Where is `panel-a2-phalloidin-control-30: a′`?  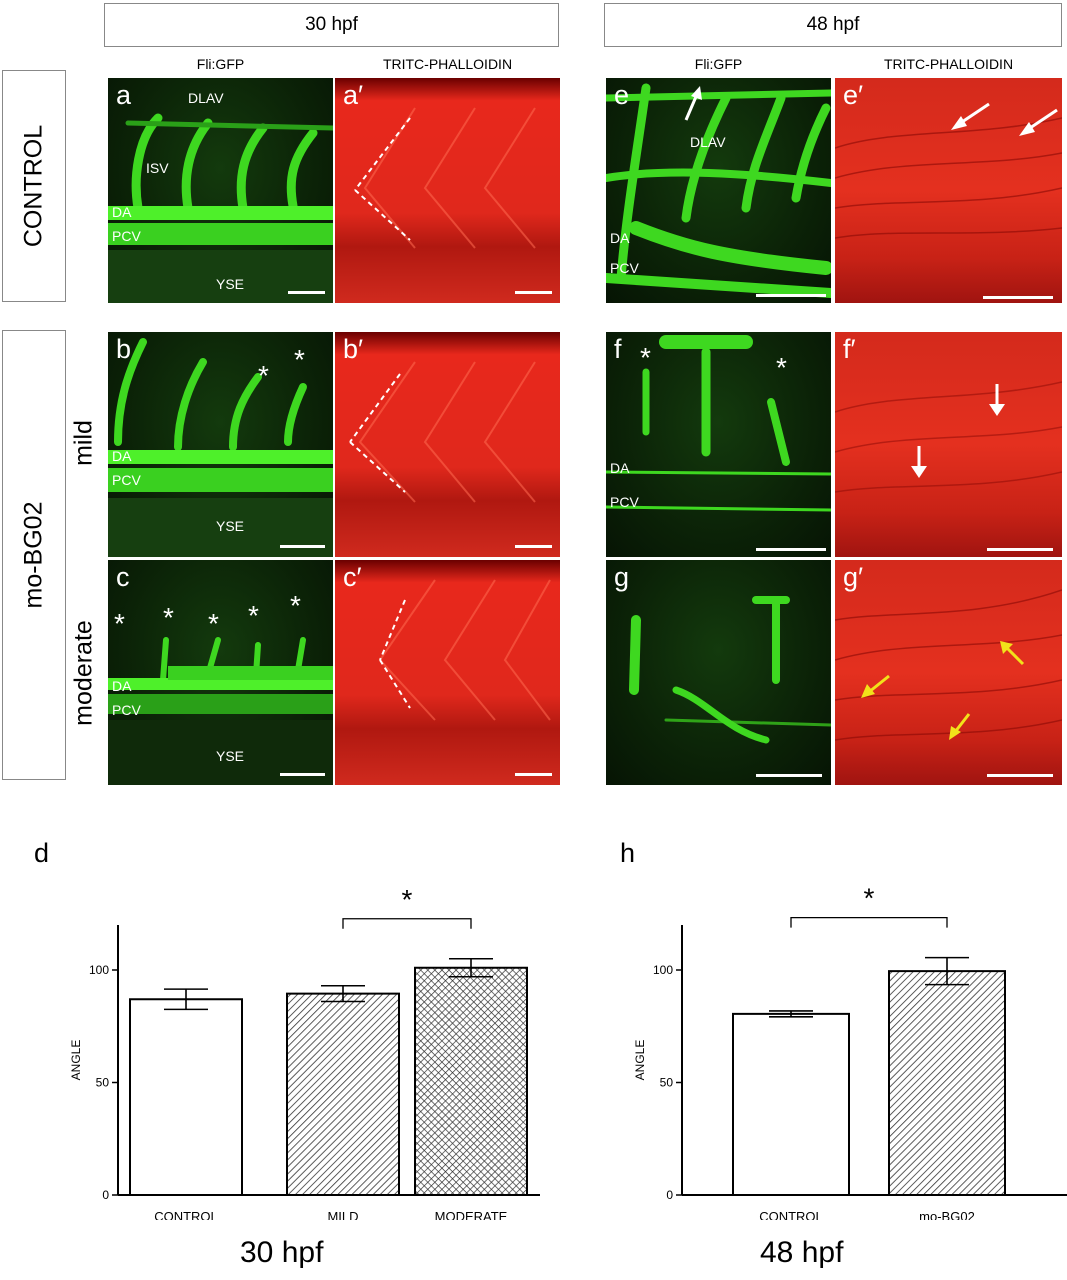
panel-a2-phalloidin-control-30: a′ is located at coordinates (447, 190).